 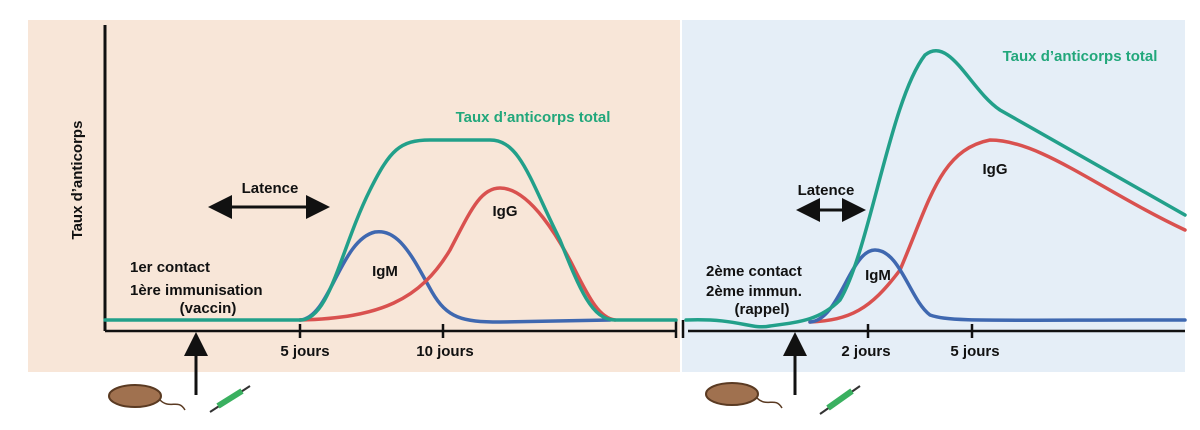 I want to click on contact-line: 2ème immun., so click(x=754, y=291).